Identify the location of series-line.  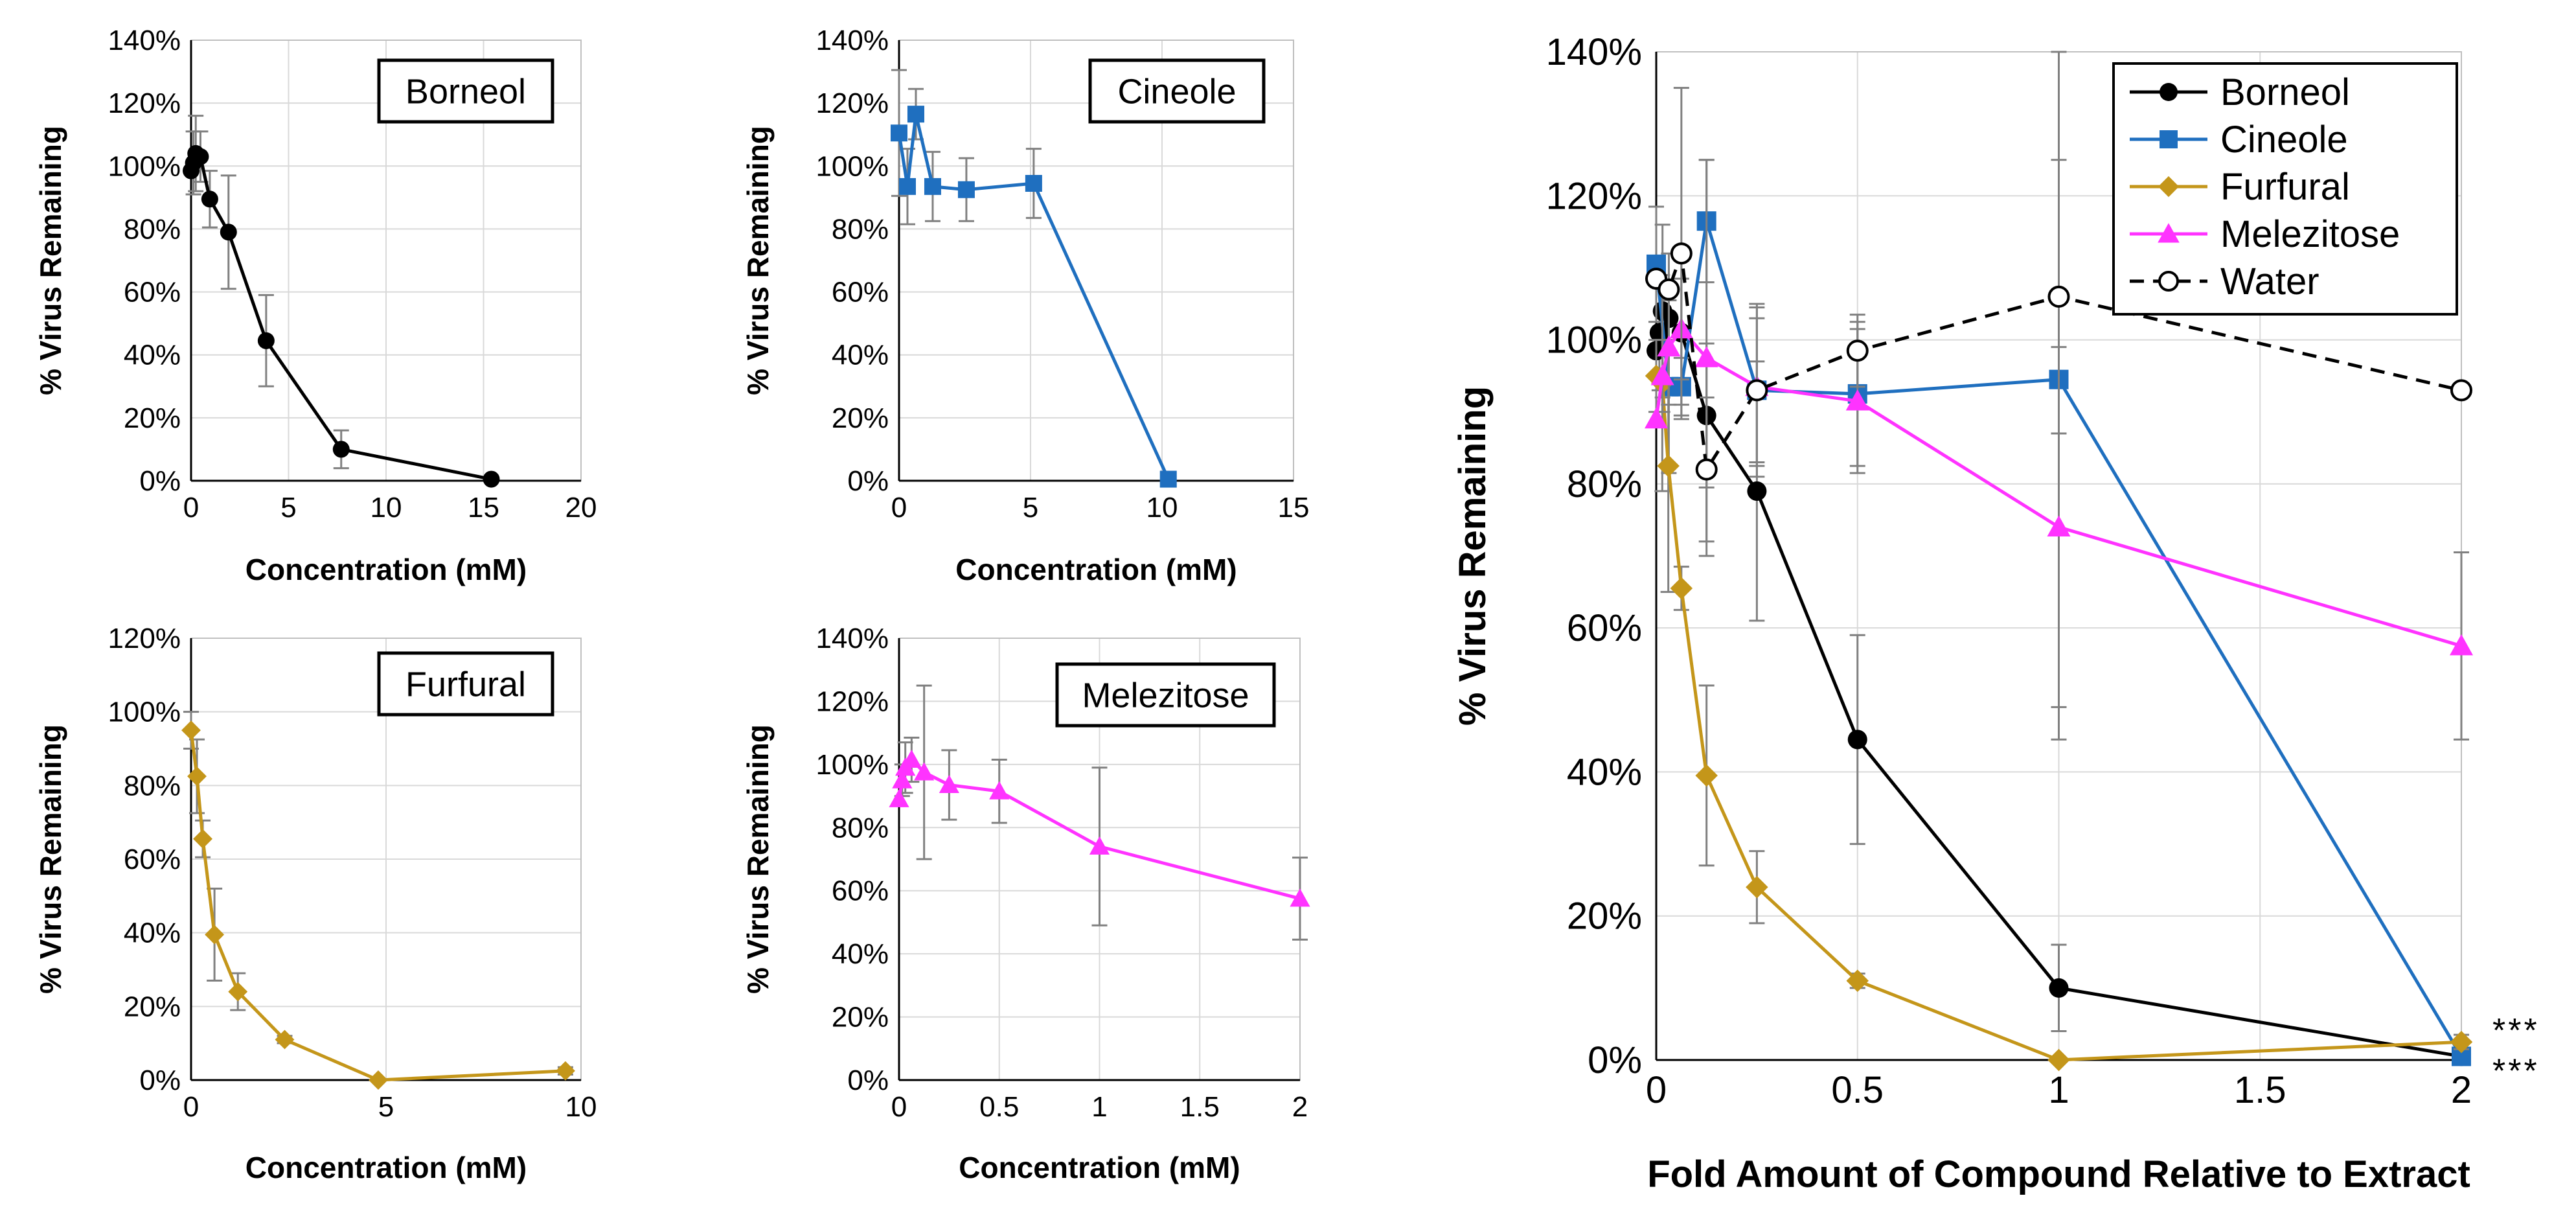
(377, 906).